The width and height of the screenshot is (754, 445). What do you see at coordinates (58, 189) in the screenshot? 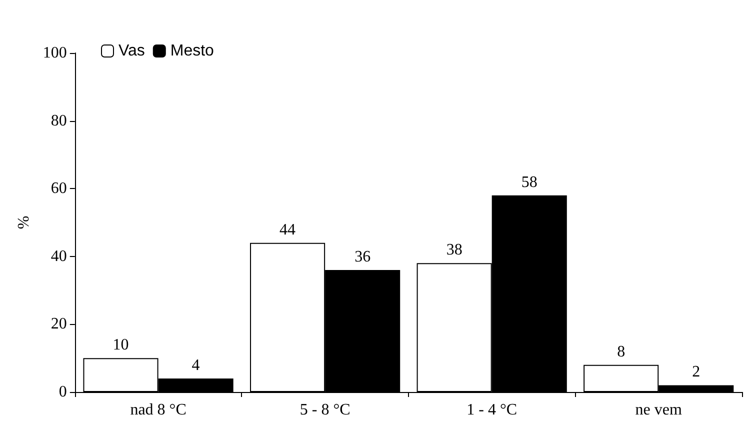
I see `y-tick-label: 60` at bounding box center [58, 189].